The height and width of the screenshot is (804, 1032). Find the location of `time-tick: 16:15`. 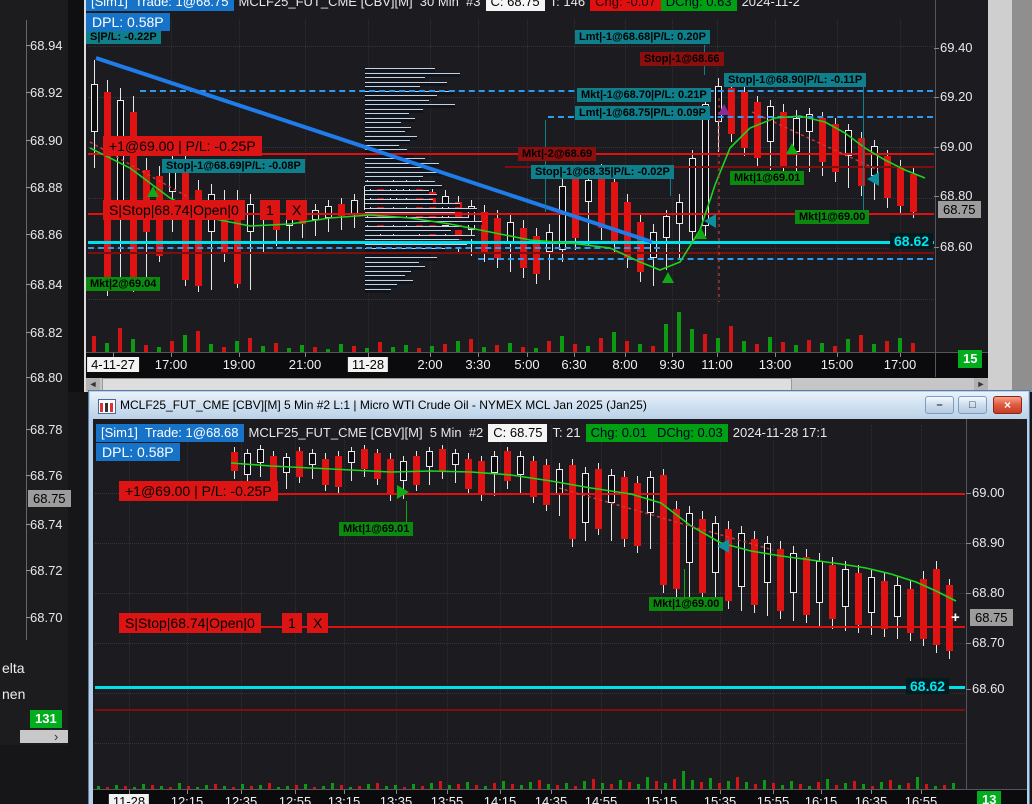

time-tick: 16:15 is located at coordinates (821, 799).